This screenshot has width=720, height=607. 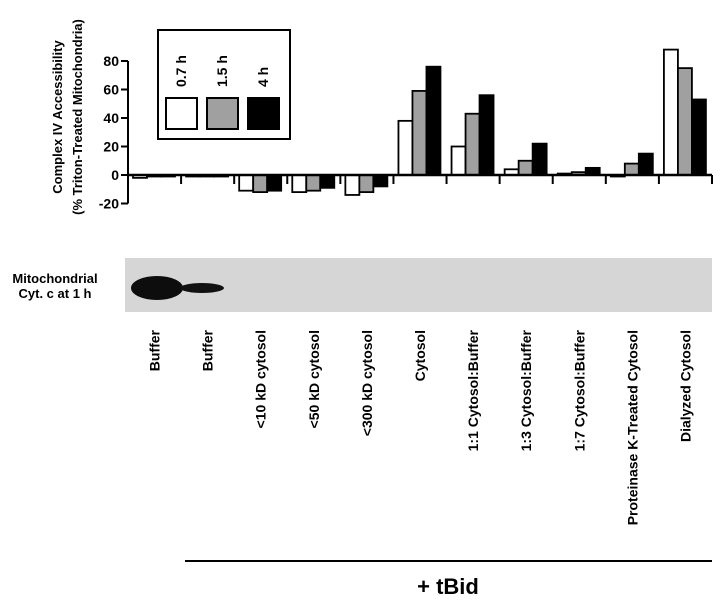 I want to click on blot-label-line1: Mitochondrial, so click(x=54, y=278).